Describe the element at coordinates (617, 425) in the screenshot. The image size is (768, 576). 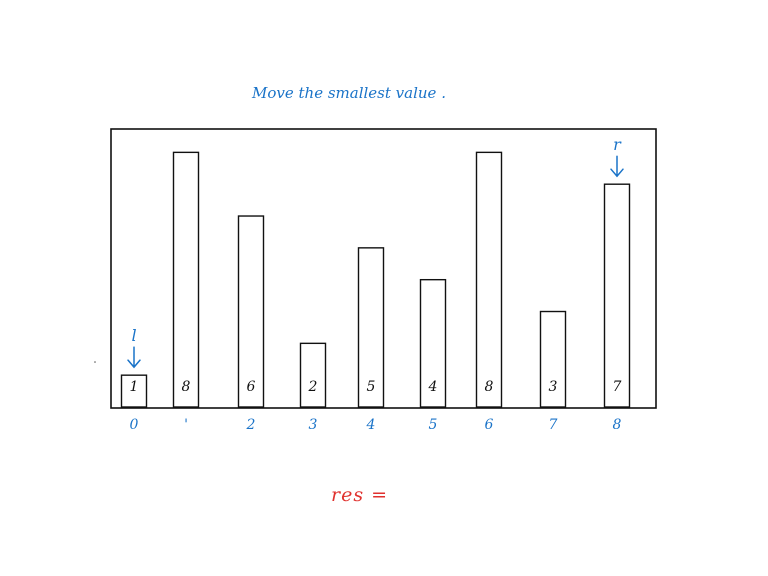
I see `index-label: 8` at that location.